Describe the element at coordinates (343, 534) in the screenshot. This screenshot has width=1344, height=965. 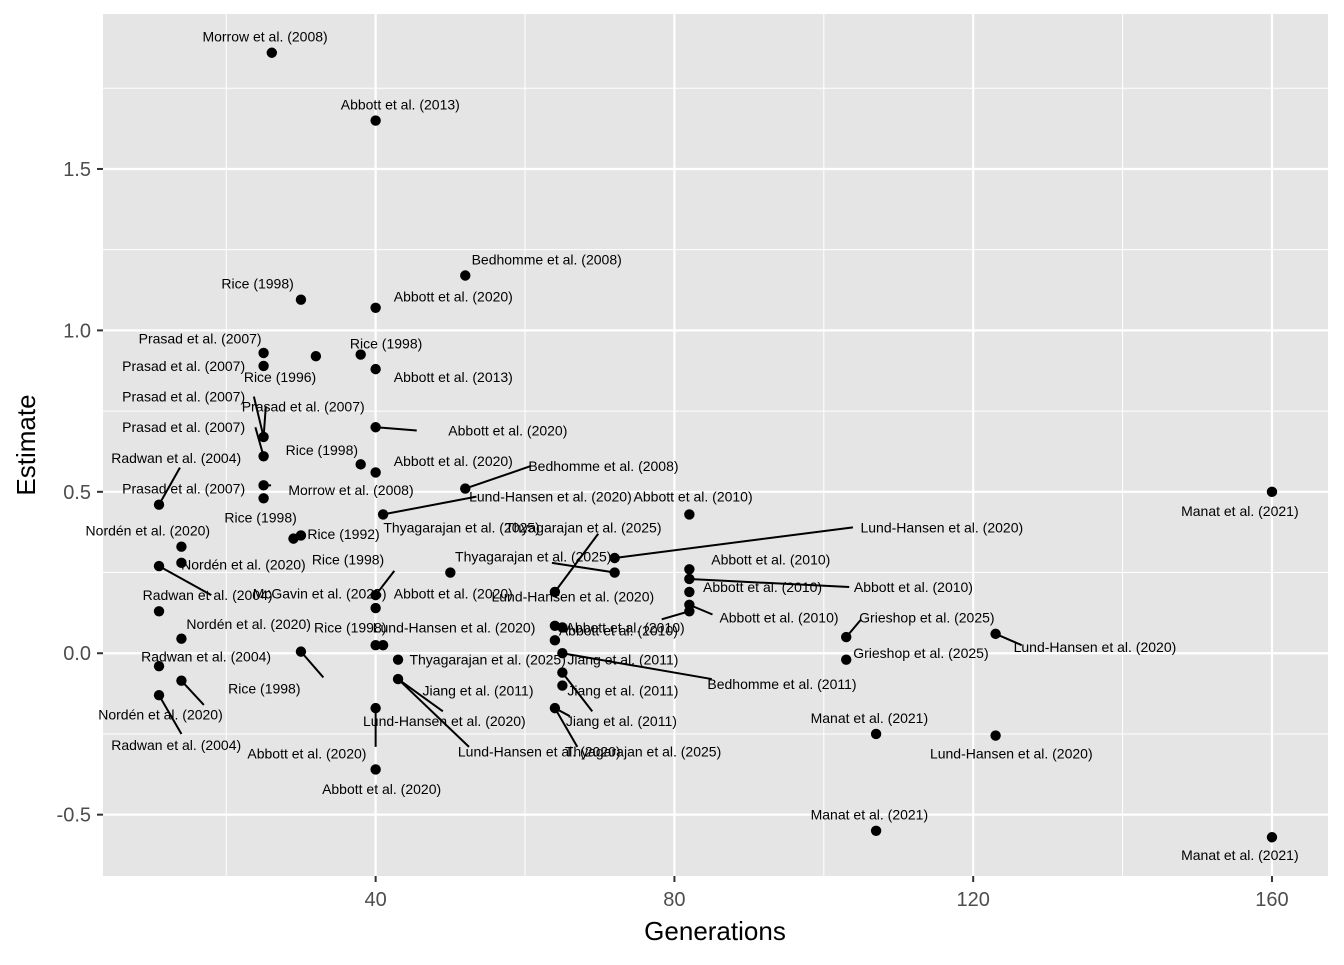
I see `data-point-label: Rice (1992)` at that location.